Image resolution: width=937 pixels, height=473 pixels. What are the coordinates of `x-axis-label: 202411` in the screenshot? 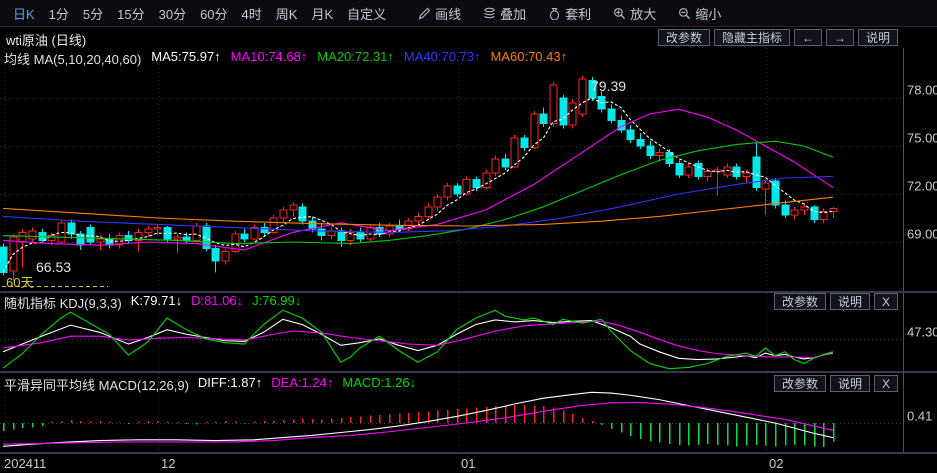 It's located at (25, 463).